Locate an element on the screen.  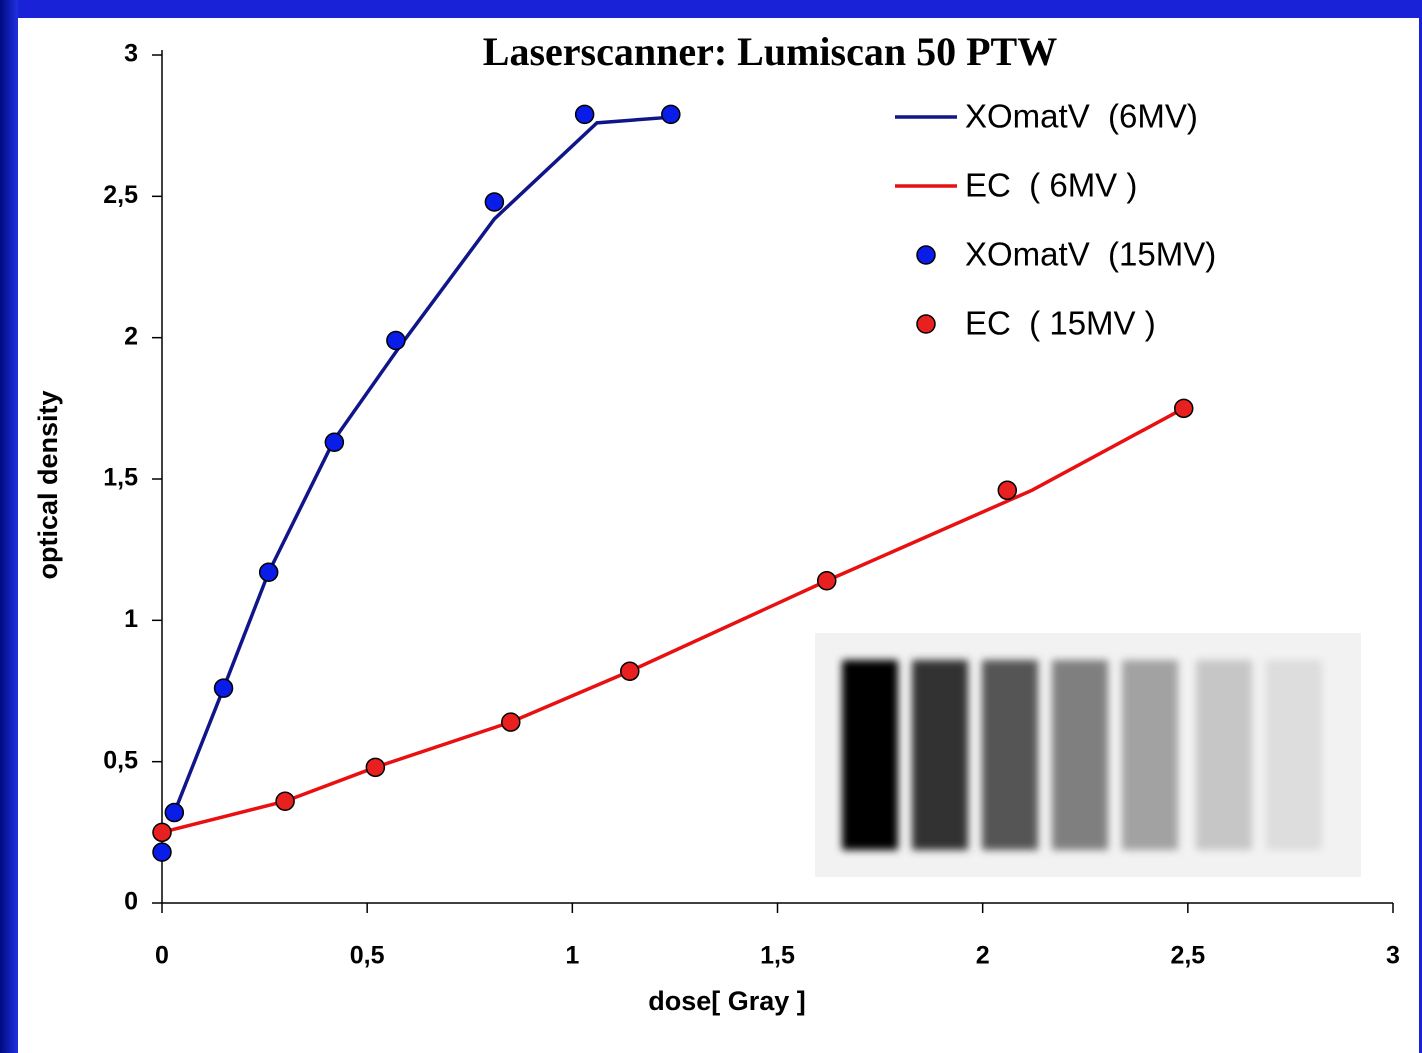
x-tick-label: 0,5 is located at coordinates (367, 956).